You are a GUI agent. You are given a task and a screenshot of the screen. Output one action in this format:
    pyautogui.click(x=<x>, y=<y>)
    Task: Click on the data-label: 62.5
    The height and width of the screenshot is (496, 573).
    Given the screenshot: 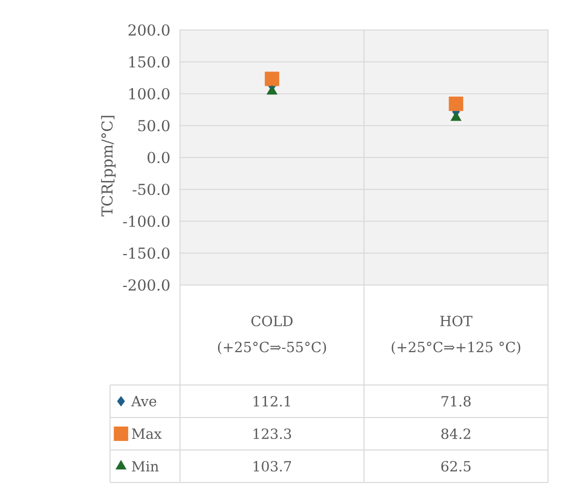 What is the action you would take?
    pyautogui.click(x=456, y=466)
    